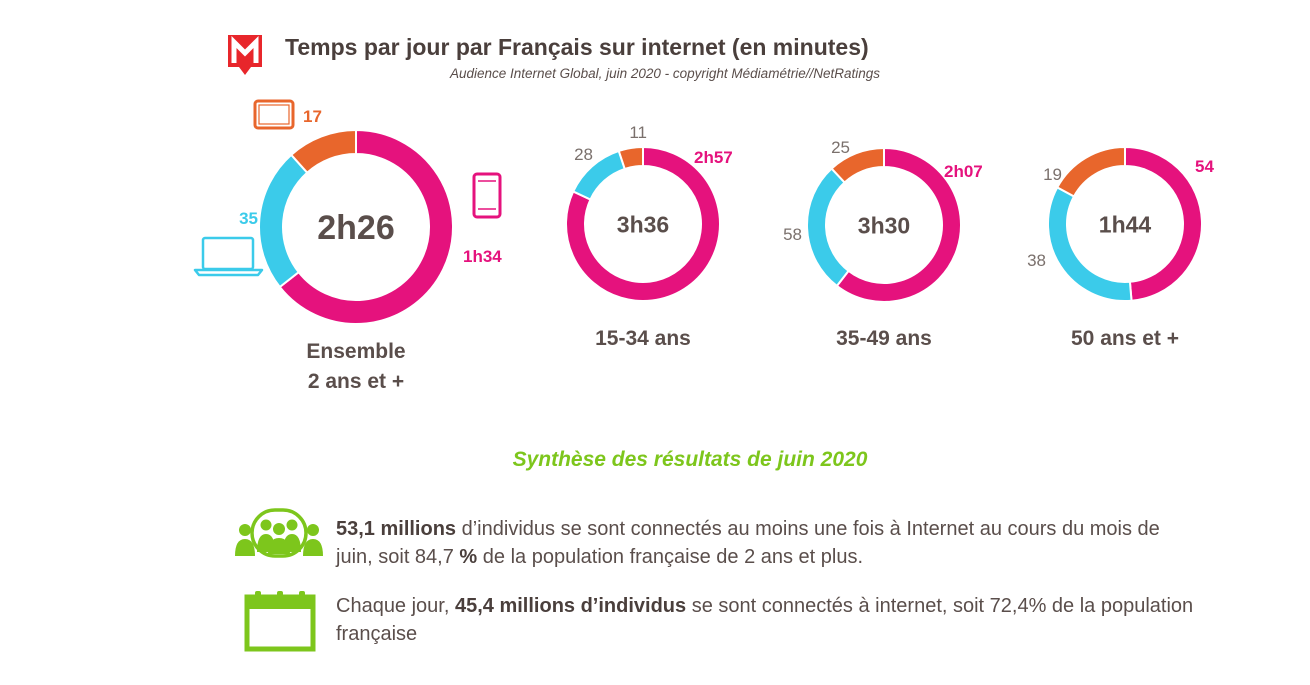 This screenshot has width=1310, height=685. I want to click on slice-label-tablet: 19, so click(1052, 174).